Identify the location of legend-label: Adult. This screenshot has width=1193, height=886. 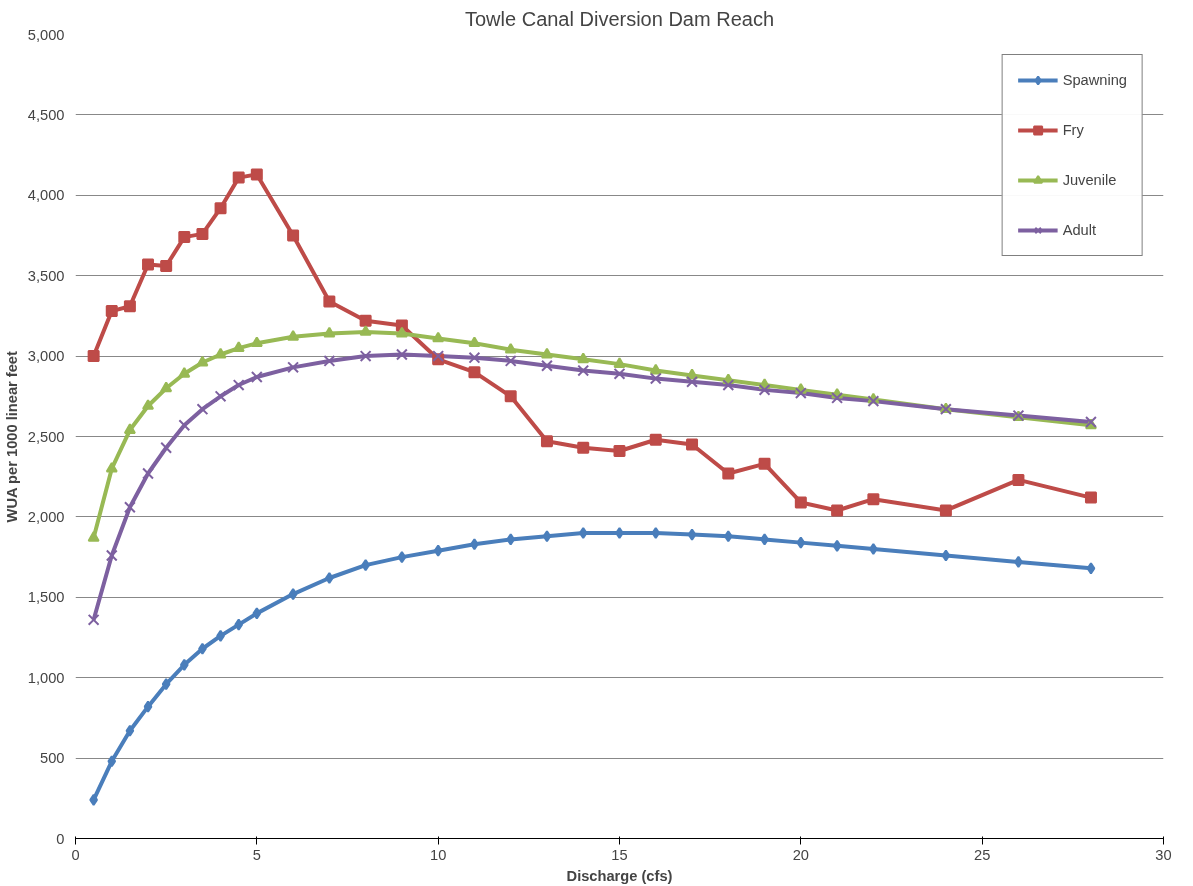
(1079, 230).